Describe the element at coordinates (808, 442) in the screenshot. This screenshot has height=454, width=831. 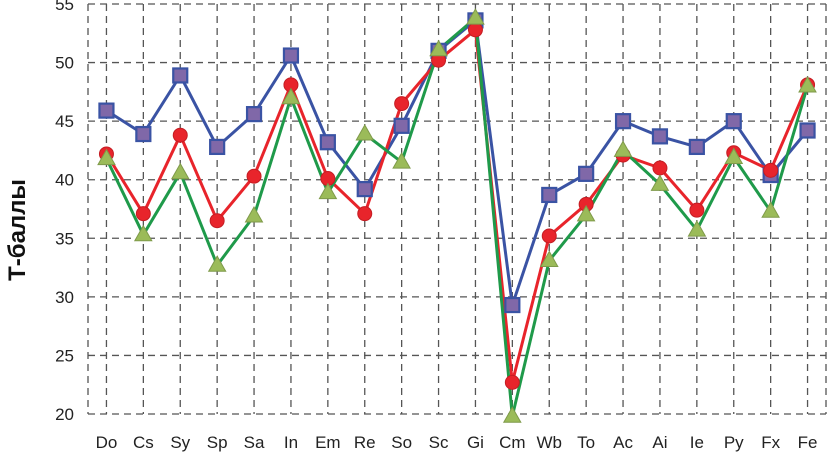
I see `x-tick-label: Fe` at that location.